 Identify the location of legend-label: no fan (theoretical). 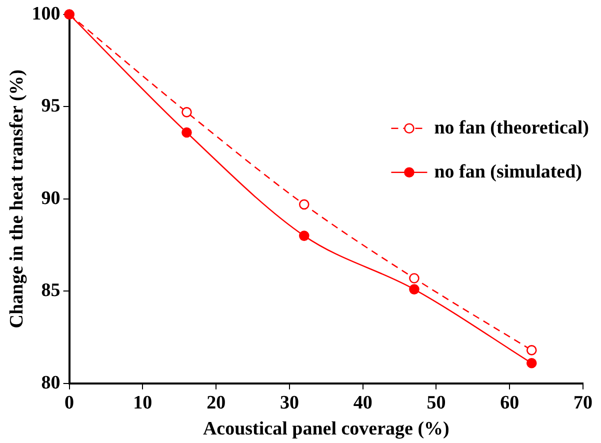
(512, 127).